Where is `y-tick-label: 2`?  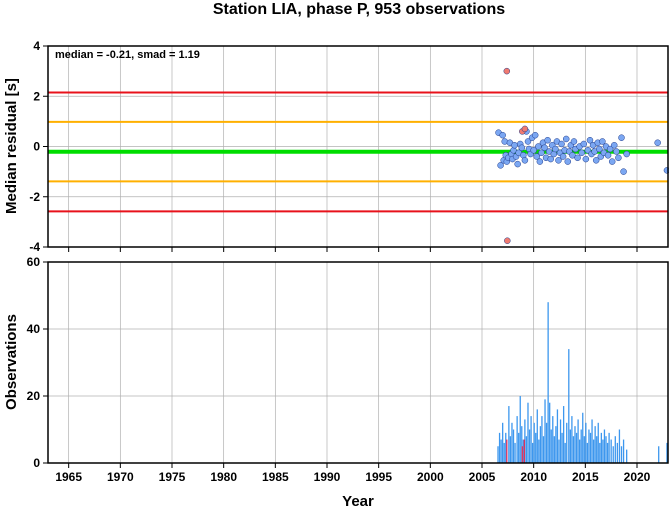 y-tick-label: 2 is located at coordinates (36, 96).